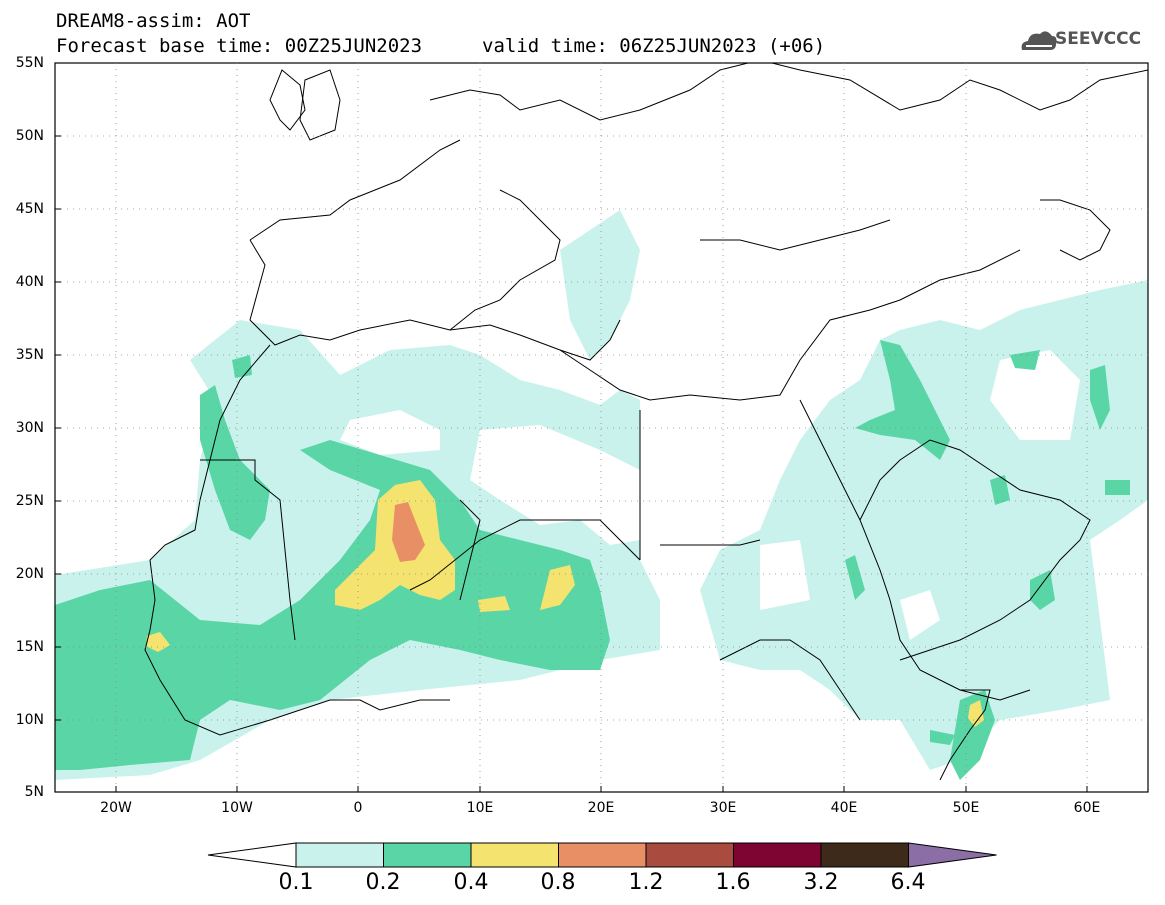 The image size is (1165, 905). What do you see at coordinates (29, 136) in the screenshot?
I see `lat-label-50n: 50N` at bounding box center [29, 136].